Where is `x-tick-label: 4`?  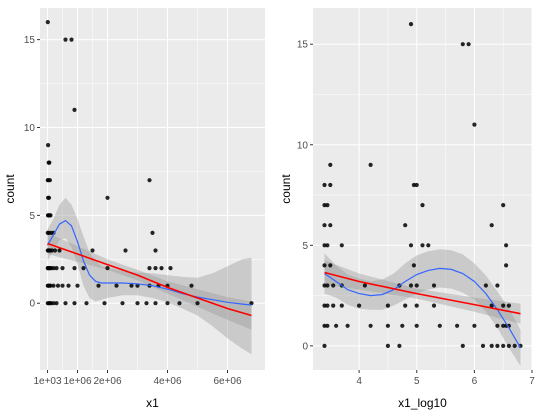
x-tick-label: 4 is located at coordinates (359, 381).